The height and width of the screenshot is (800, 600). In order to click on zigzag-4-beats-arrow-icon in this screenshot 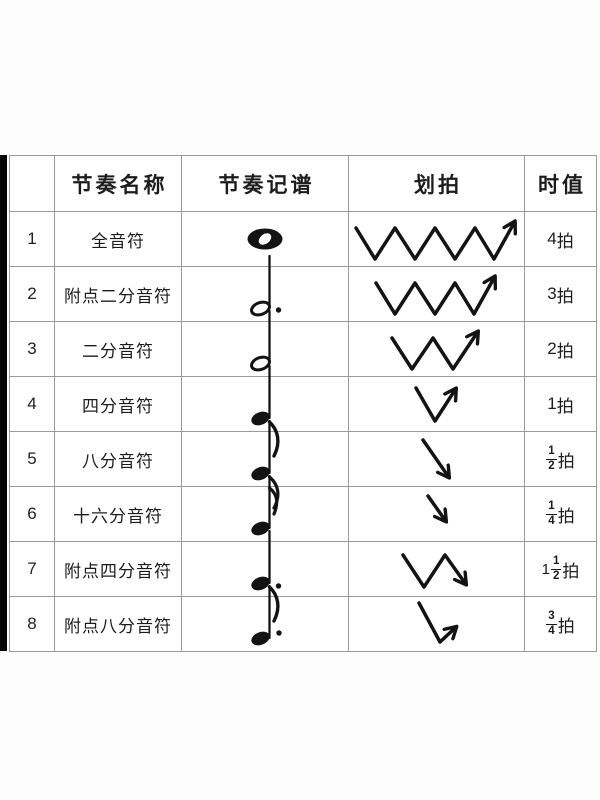, I will do `click(437, 238)`.